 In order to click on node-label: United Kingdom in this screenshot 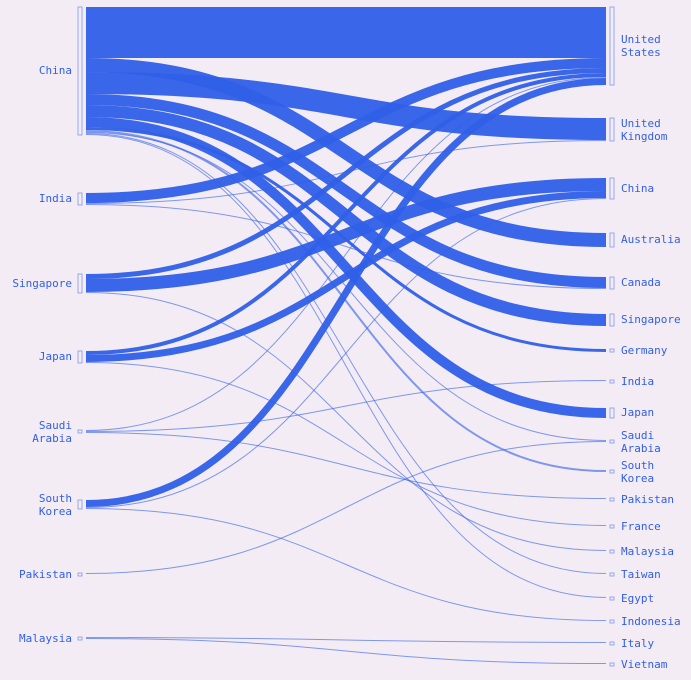, I will do `click(644, 129)`.